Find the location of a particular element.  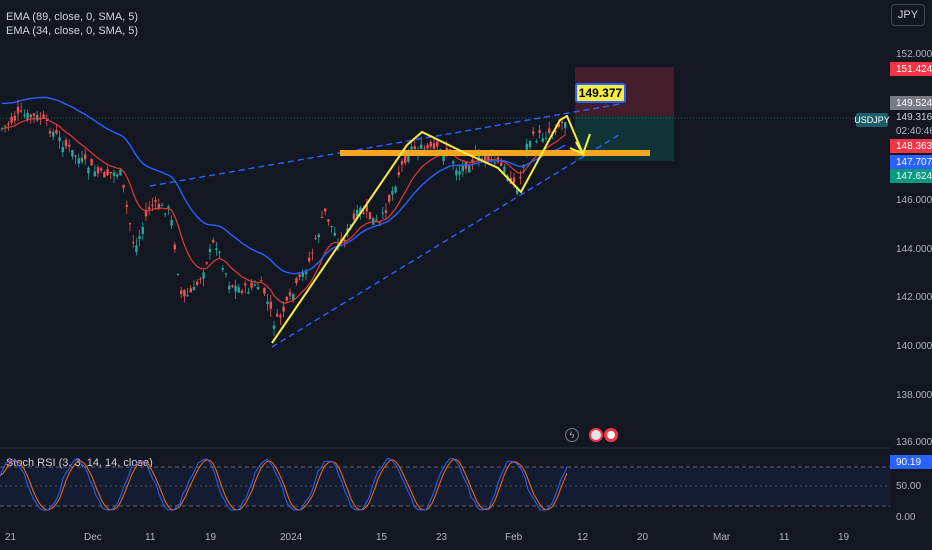

stop-loss-price-tag: 151.424 is located at coordinates (911, 69).